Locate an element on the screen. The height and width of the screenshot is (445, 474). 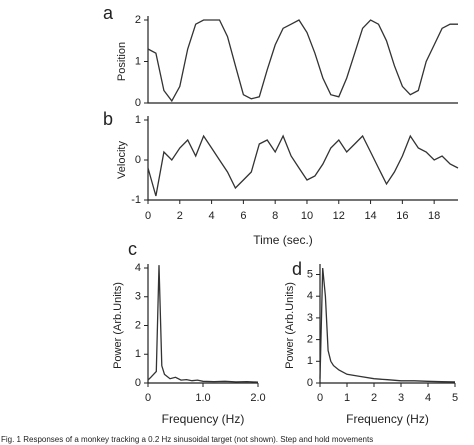
x-tick-label: 3 is located at coordinates (401, 398).